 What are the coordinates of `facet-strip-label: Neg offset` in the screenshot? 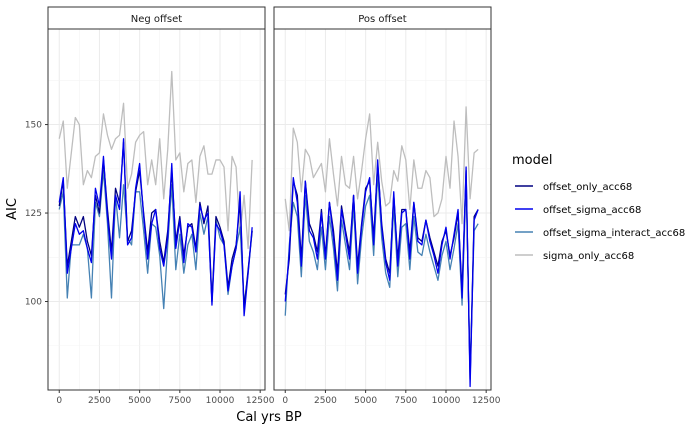 It's located at (157, 19).